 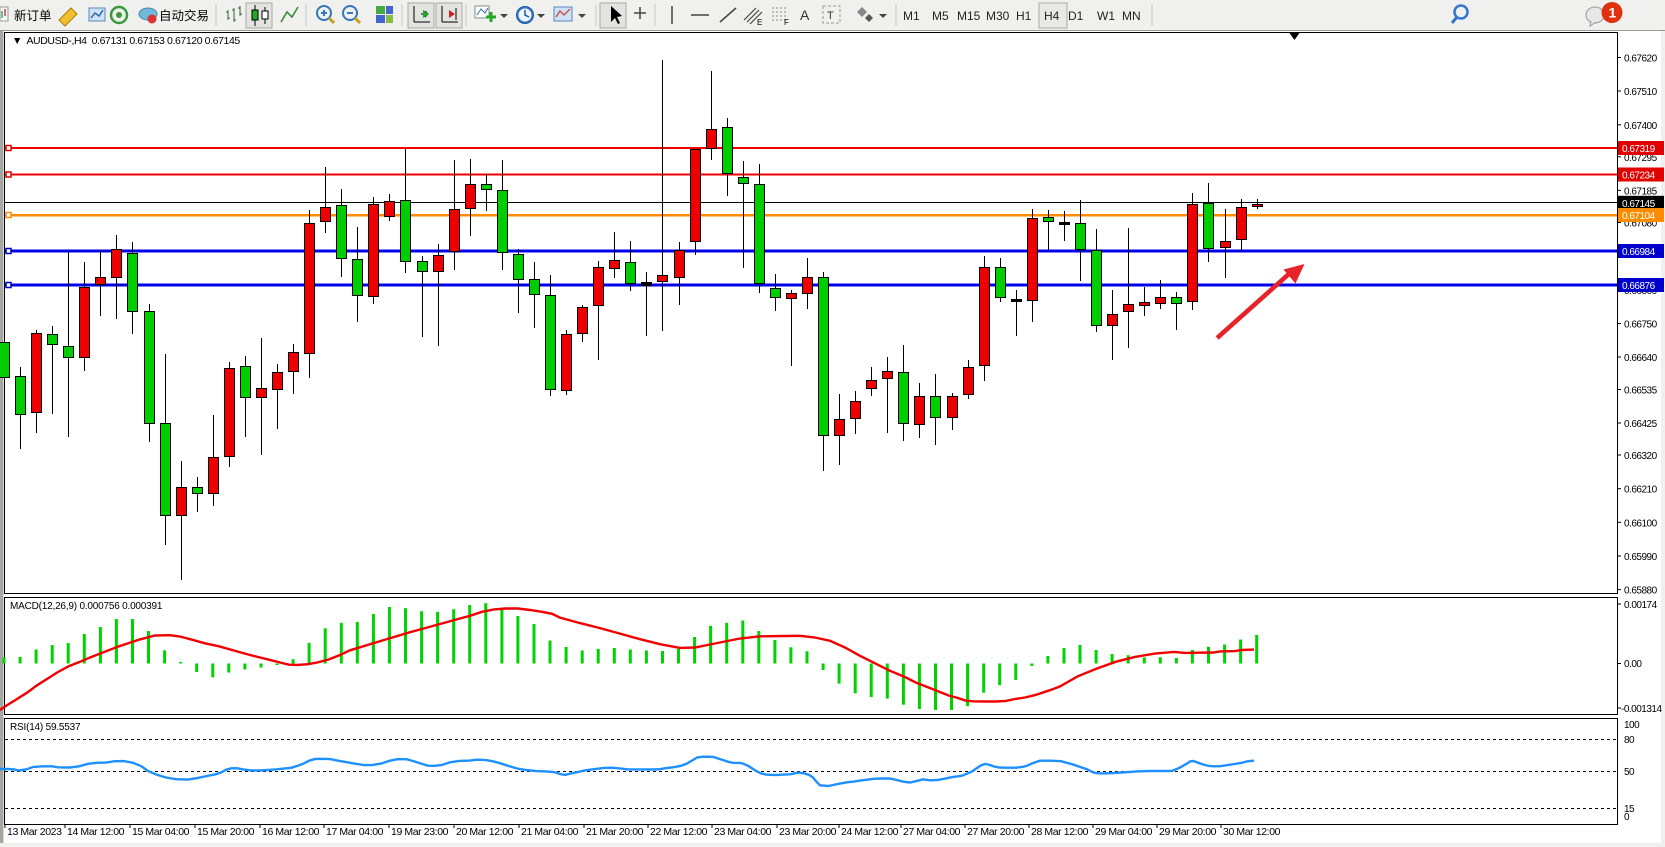 What do you see at coordinates (969, 16) in the screenshot?
I see `svg-text: M15` at bounding box center [969, 16].